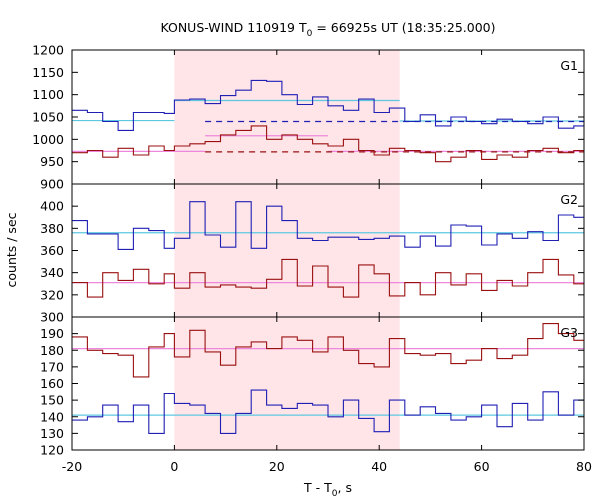 The width and height of the screenshot is (600, 500). I want to click on series-g2-series_red, so click(328, 278).